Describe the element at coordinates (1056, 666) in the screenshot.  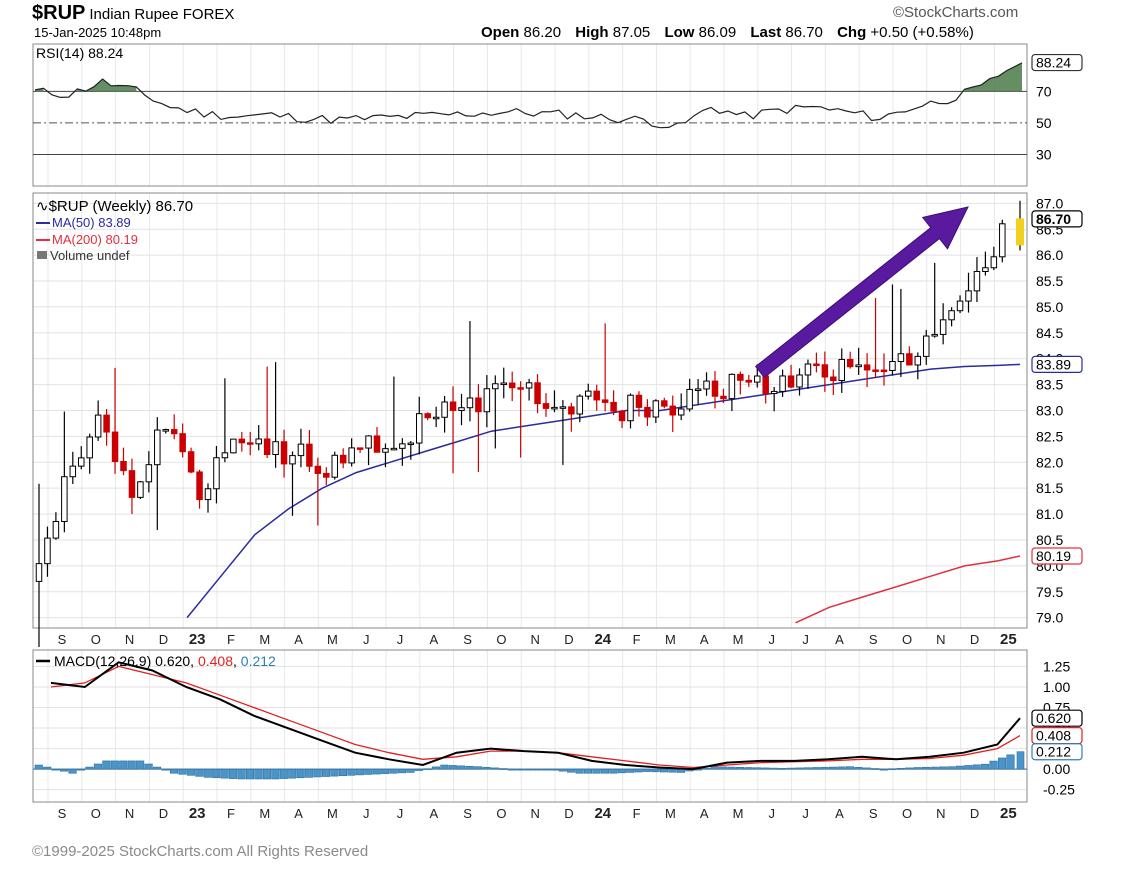
I see `macd-tick-label: 1.25` at that location.